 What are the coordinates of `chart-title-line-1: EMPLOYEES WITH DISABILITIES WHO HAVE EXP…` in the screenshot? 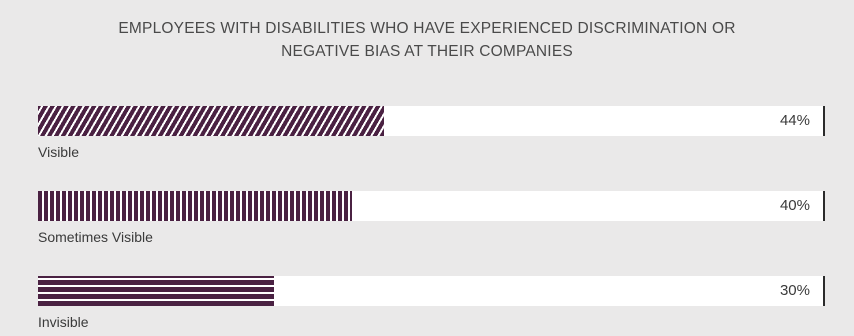 It's located at (427, 28).